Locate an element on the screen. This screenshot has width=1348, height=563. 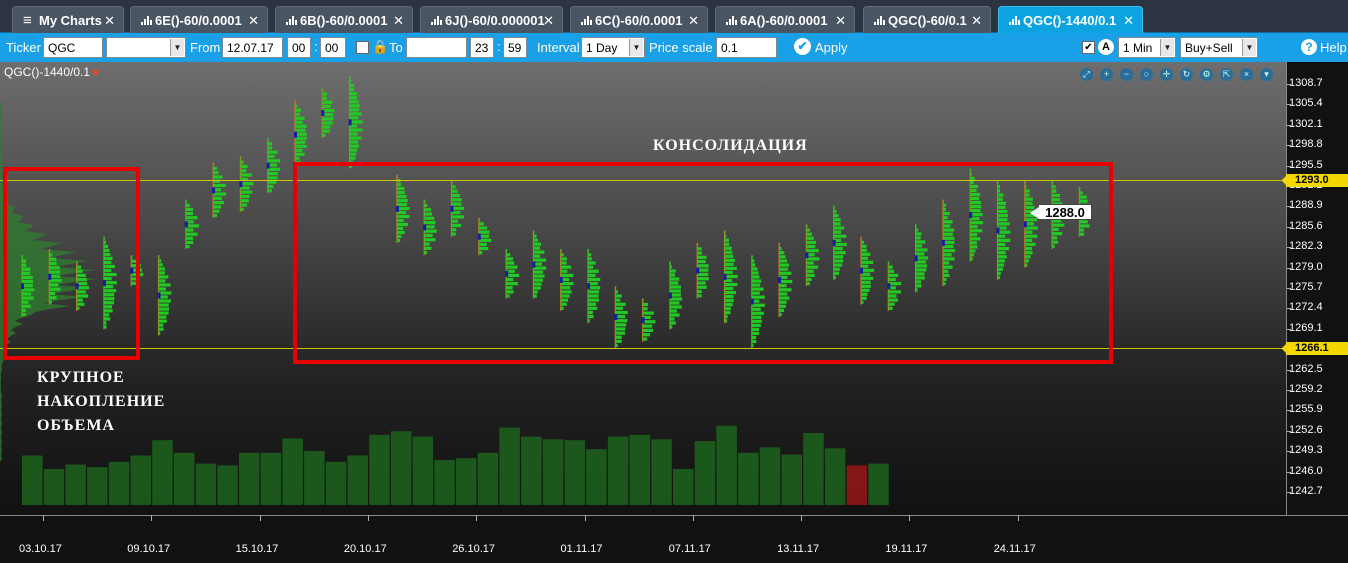
tab-3: 6J()-60/0.000001 ✕ is located at coordinates (491, 19).